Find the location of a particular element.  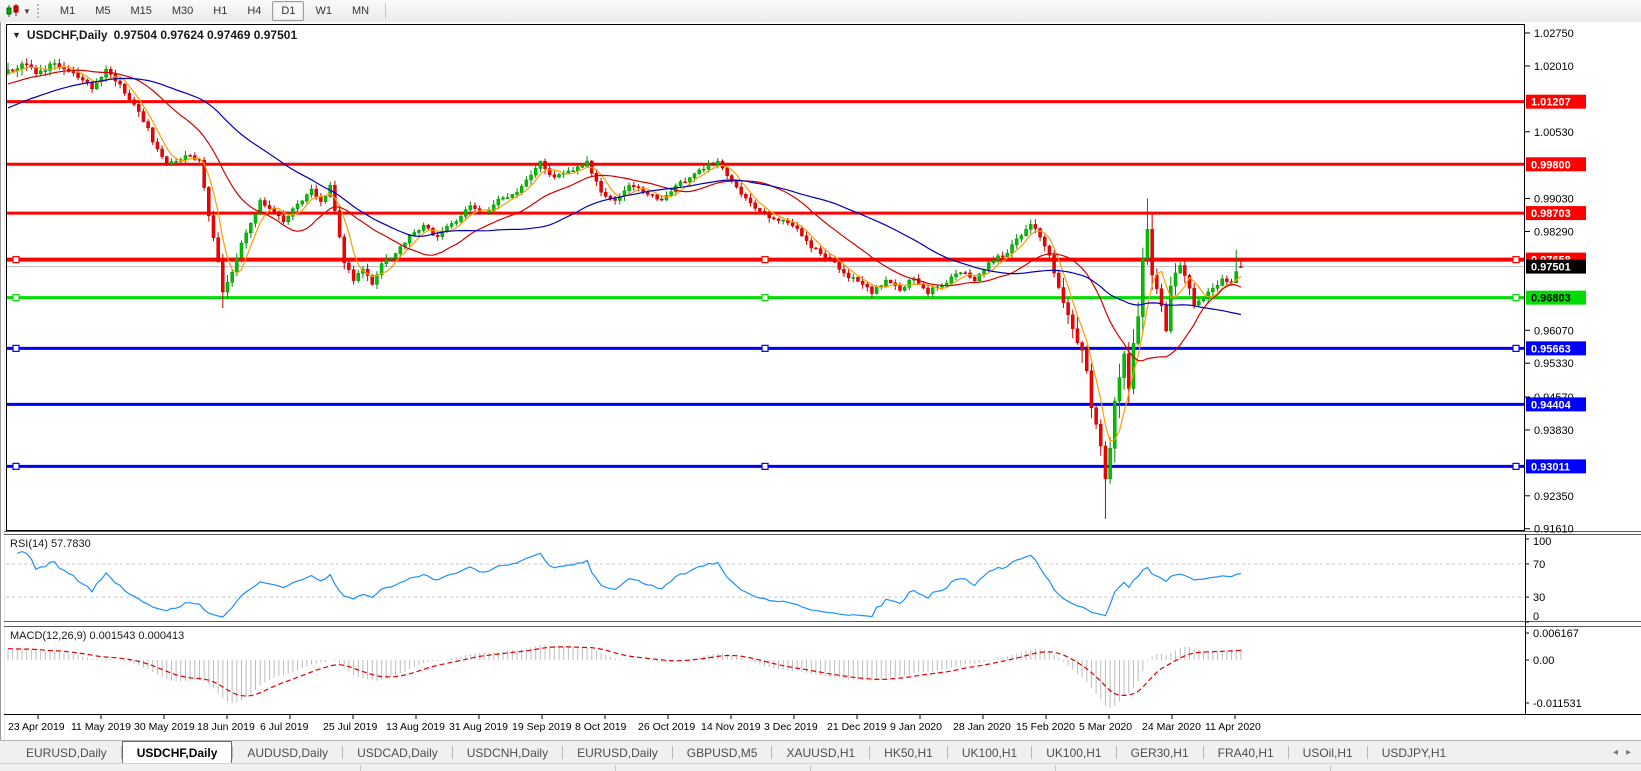

svg-text: 18 Jun 2019 is located at coordinates (226, 727).